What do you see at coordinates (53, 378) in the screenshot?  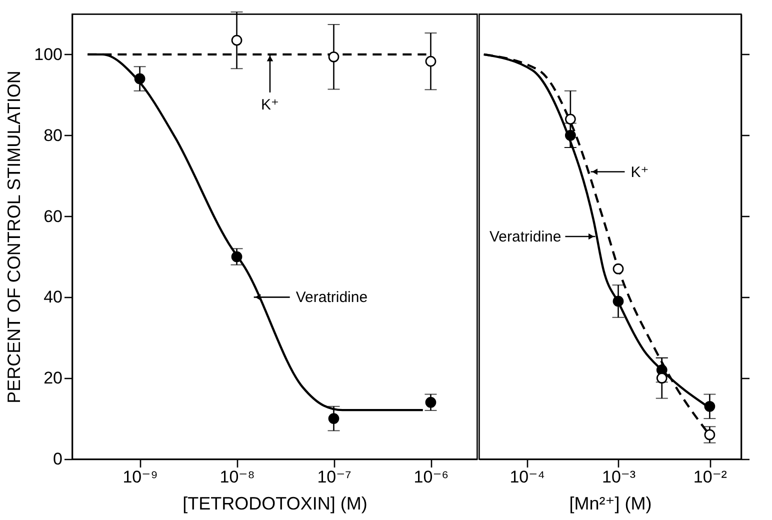 I see `y-tick-label: 20` at bounding box center [53, 378].